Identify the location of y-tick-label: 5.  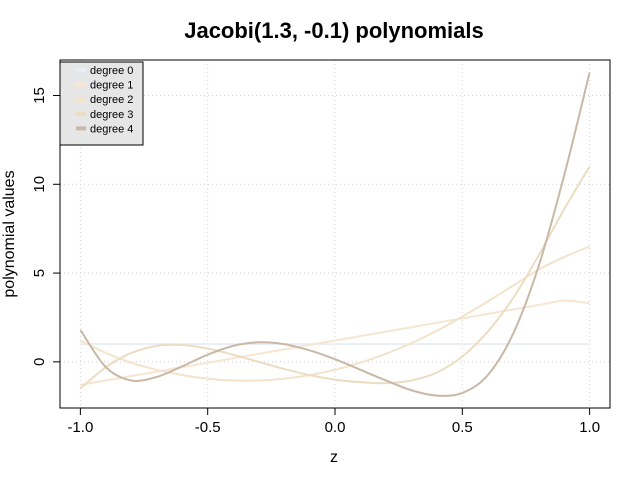
(39, 273).